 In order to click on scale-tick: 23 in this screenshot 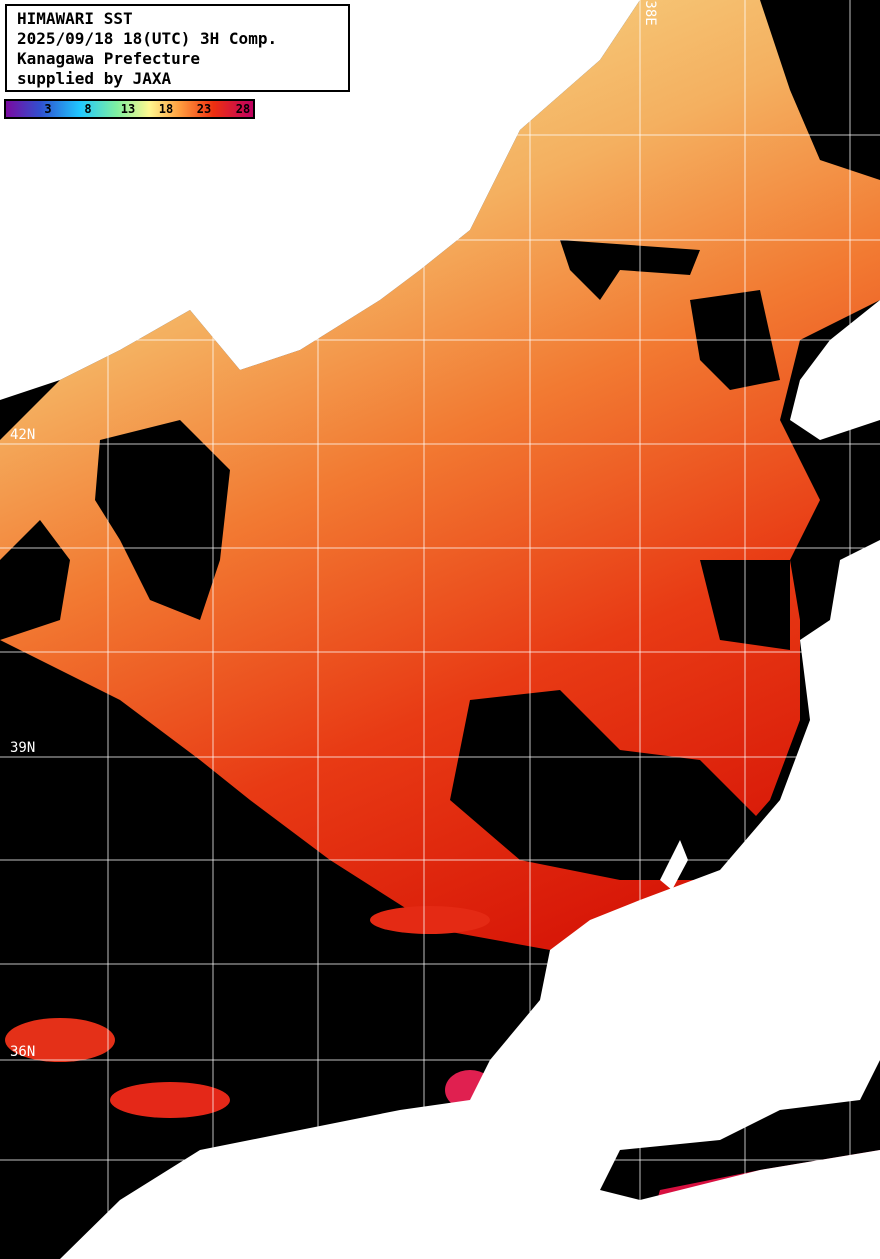, I will do `click(204, 109)`.